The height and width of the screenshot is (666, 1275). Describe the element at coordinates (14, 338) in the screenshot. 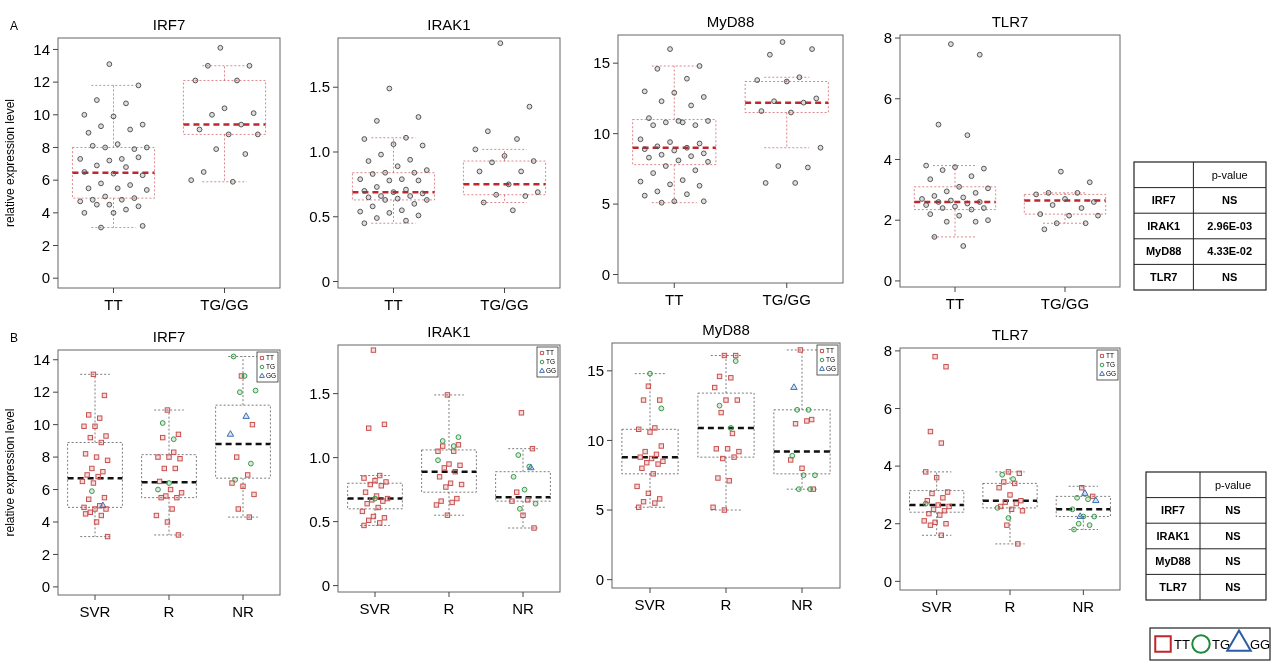

I see `text: B` at that location.